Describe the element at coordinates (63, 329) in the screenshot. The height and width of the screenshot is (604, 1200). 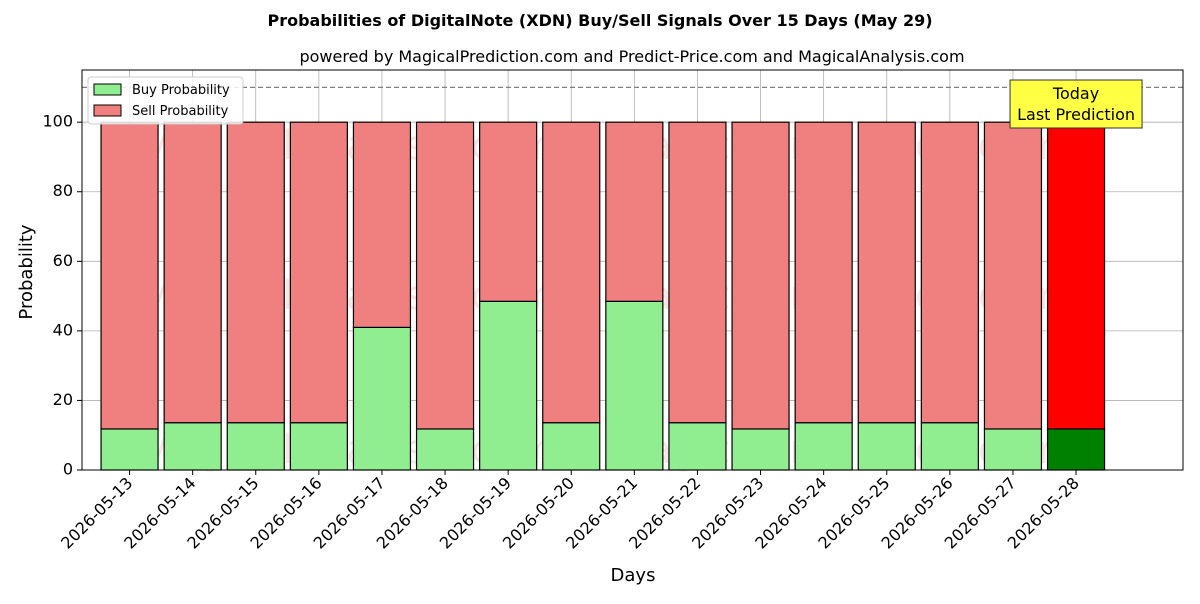
I see `y-tick-label: 40` at that location.